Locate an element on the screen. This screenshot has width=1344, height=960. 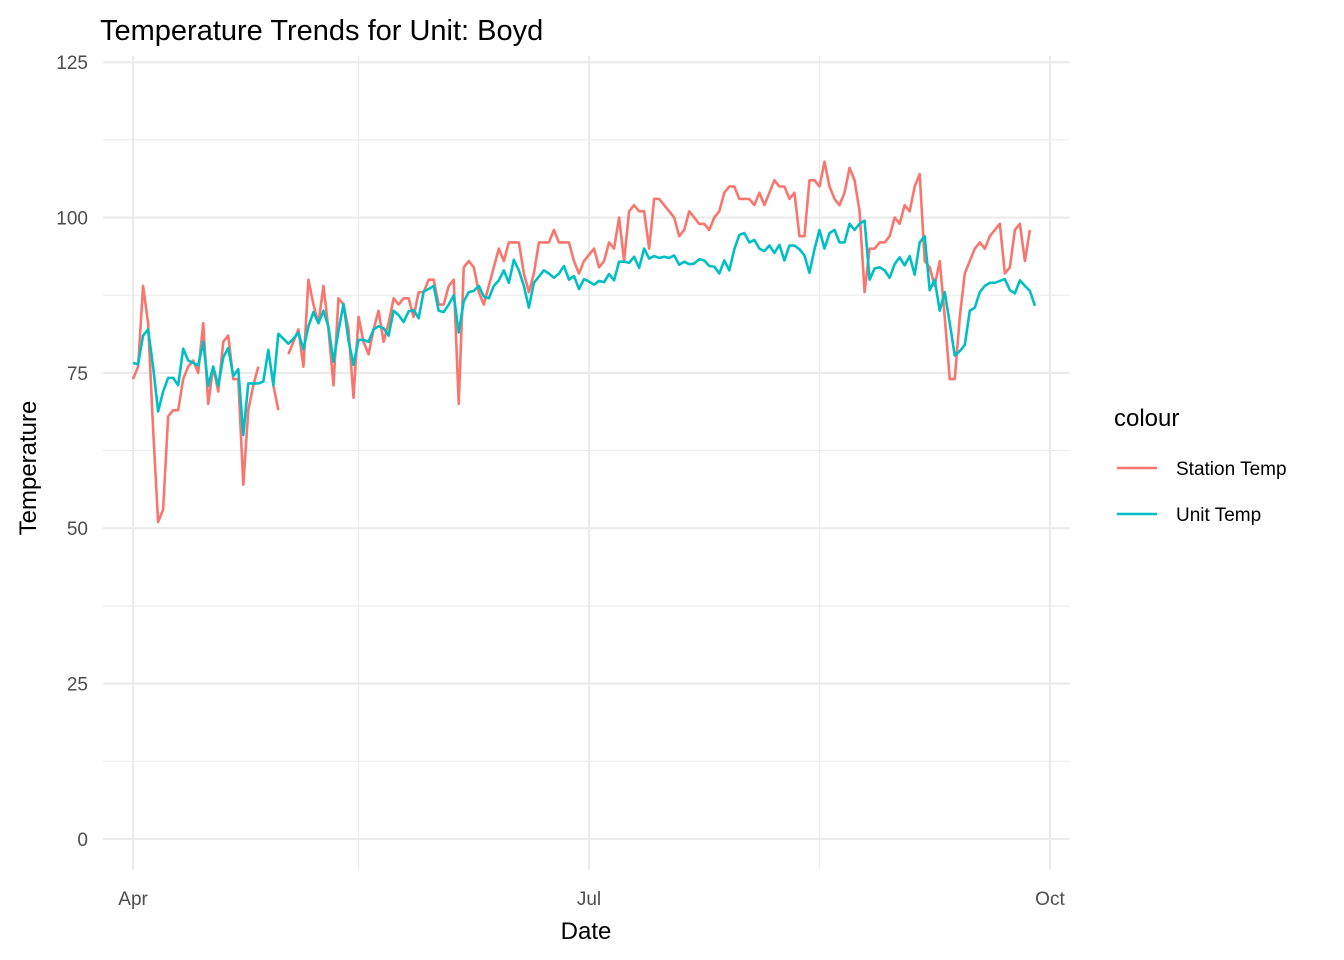
y-tick-label: 25 is located at coordinates (77, 685).